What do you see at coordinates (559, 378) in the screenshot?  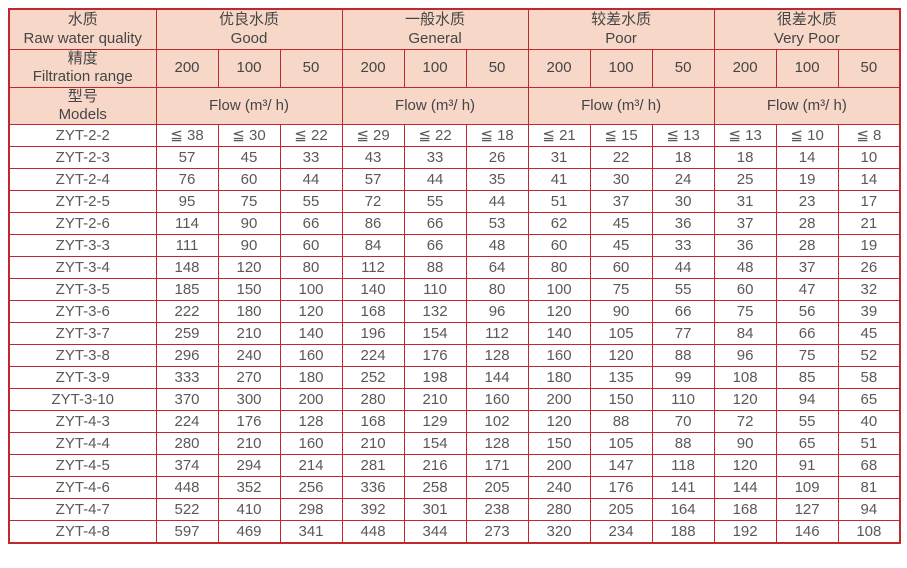 I see `flow-value-cell: 180` at bounding box center [559, 378].